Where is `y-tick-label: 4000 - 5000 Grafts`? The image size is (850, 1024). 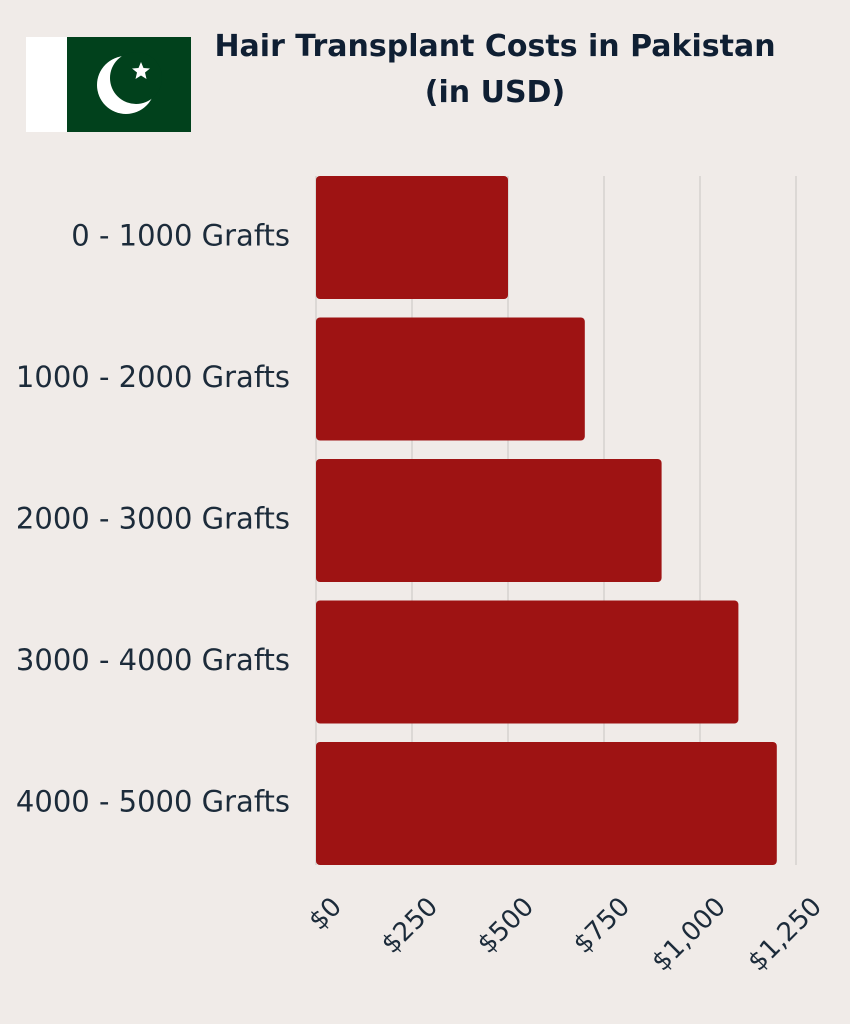
y-tick-label: 4000 - 5000 Grafts is located at coordinates (153, 802).